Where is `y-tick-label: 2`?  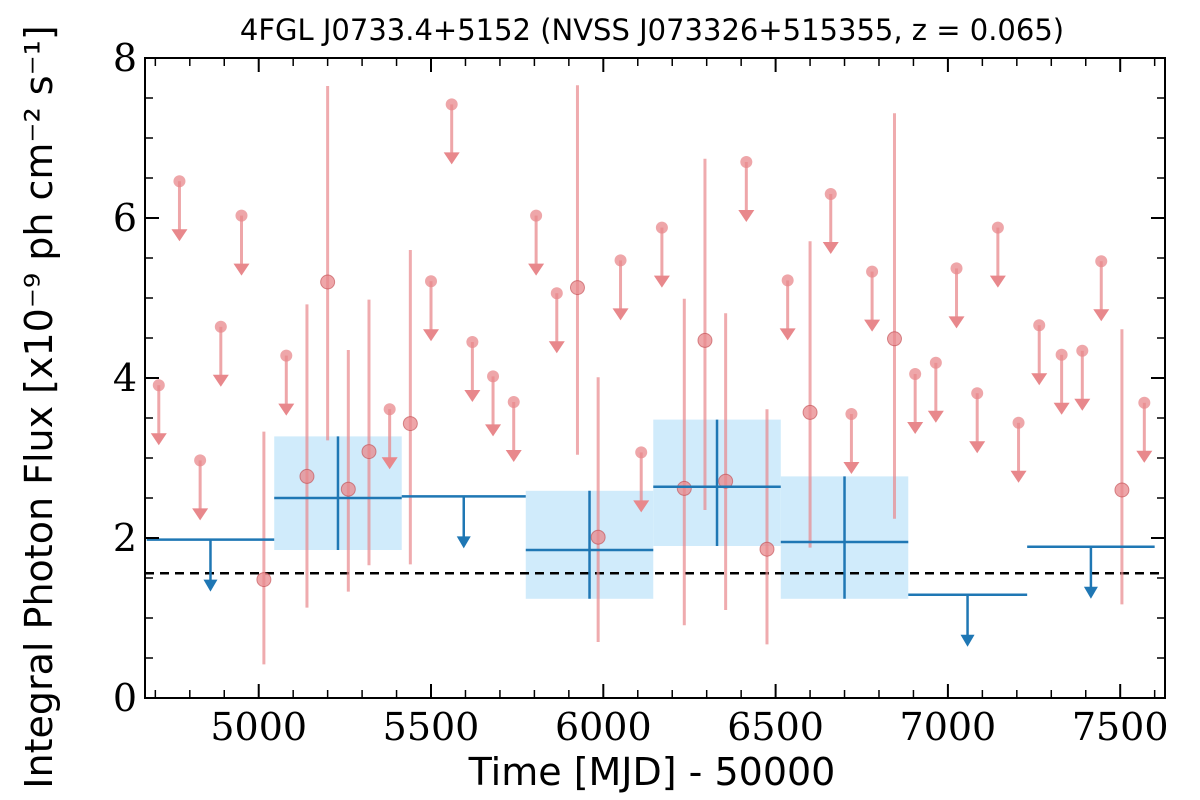 y-tick-label: 2 is located at coordinates (125, 538).